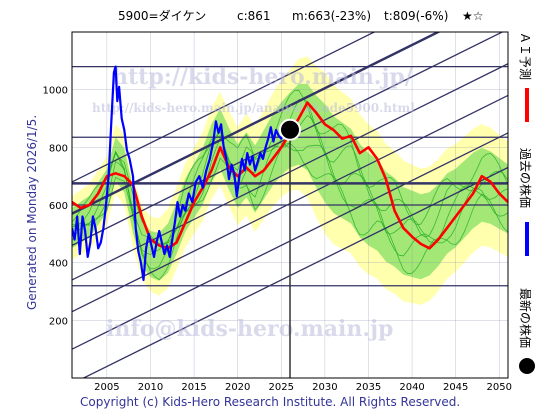 Image resolution: width=560 pixels, height=420 pixels. I want to click on y-tick-label: 400, so click(58, 264).